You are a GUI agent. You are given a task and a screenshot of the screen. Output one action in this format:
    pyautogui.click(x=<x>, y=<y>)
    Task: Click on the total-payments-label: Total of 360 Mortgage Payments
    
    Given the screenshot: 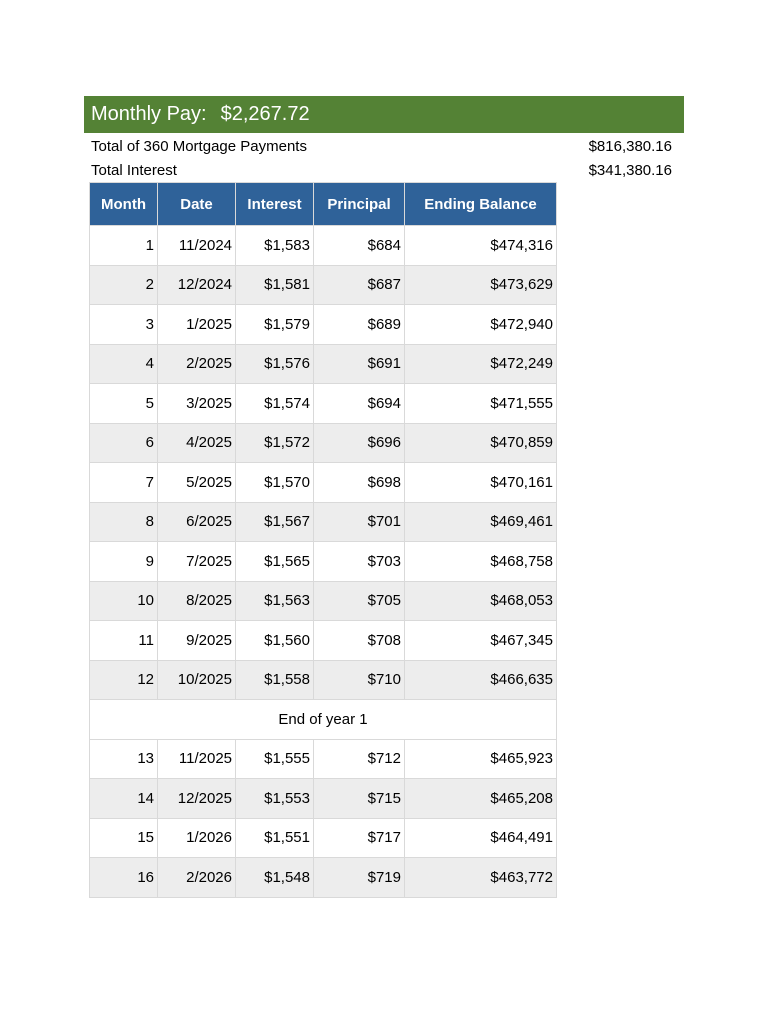 What is the action you would take?
    pyautogui.click(x=199, y=146)
    